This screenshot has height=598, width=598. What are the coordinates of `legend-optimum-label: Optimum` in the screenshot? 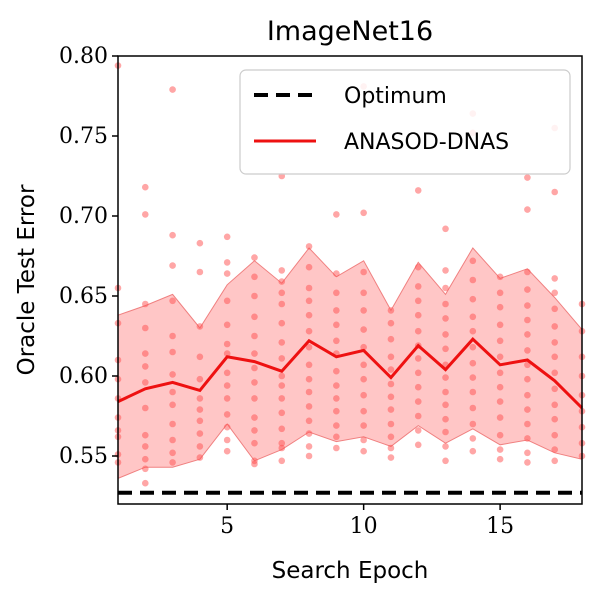 It's located at (395, 96).